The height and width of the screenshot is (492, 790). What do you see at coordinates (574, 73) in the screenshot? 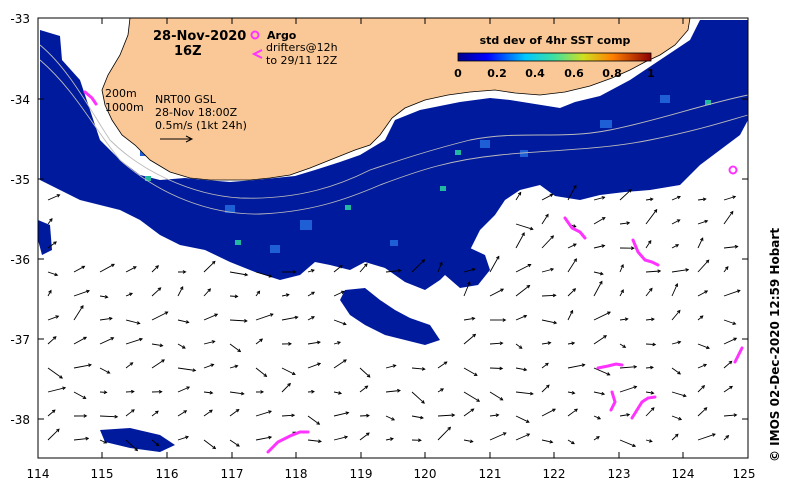
I see `colorbar-tick: 0.6` at bounding box center [574, 73].